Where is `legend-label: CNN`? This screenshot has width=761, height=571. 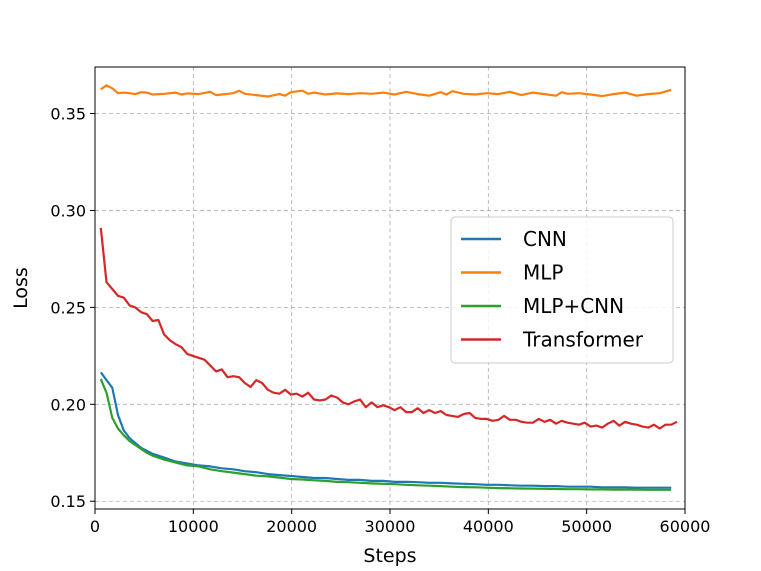 legend-label: CNN is located at coordinates (545, 239).